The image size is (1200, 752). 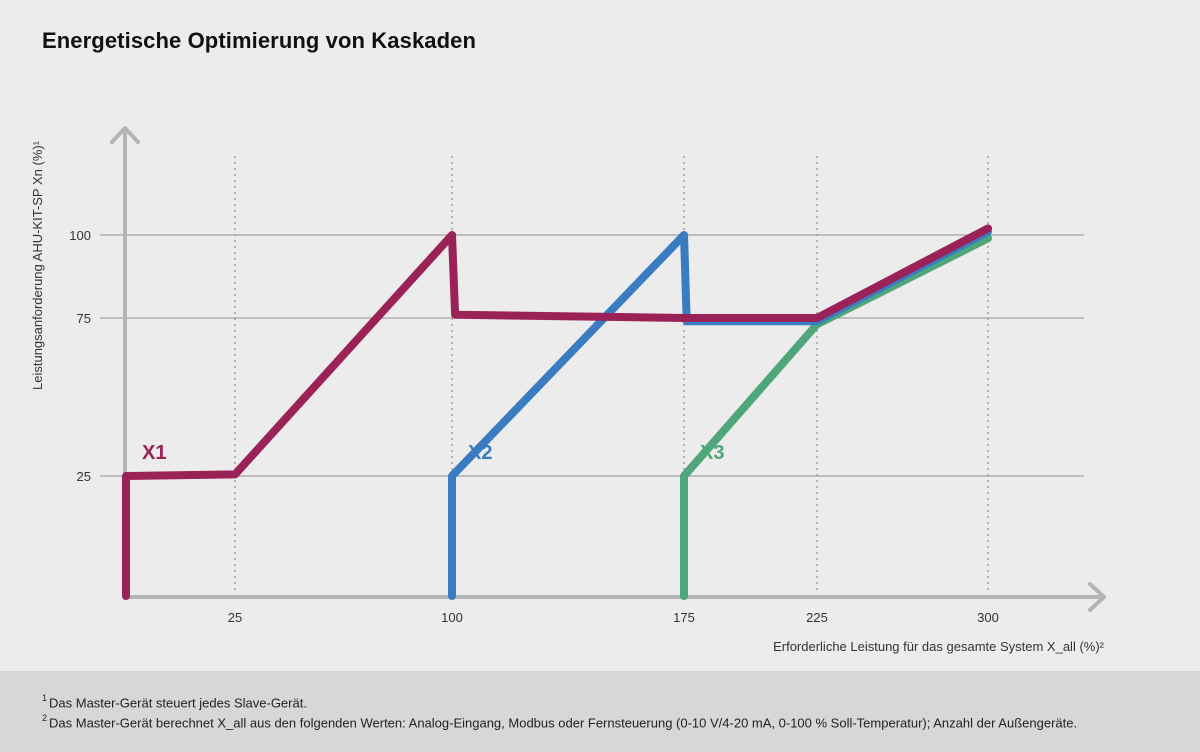 I want to click on x-tick-label-175: 175, so click(x=684, y=617).